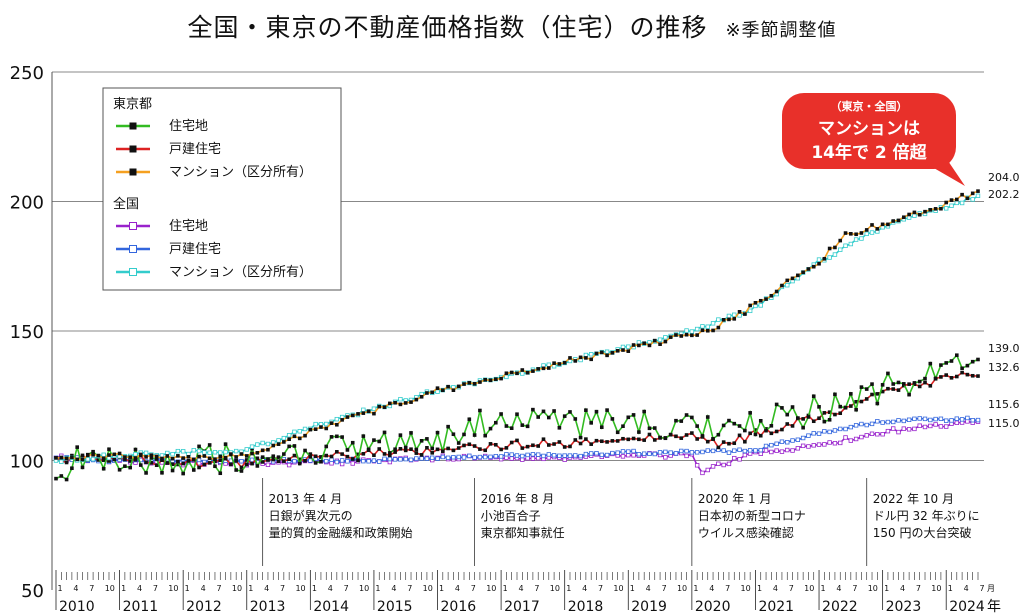  What do you see at coordinates (222, 189) in the screenshot?
I see `legend-box` at bounding box center [222, 189].